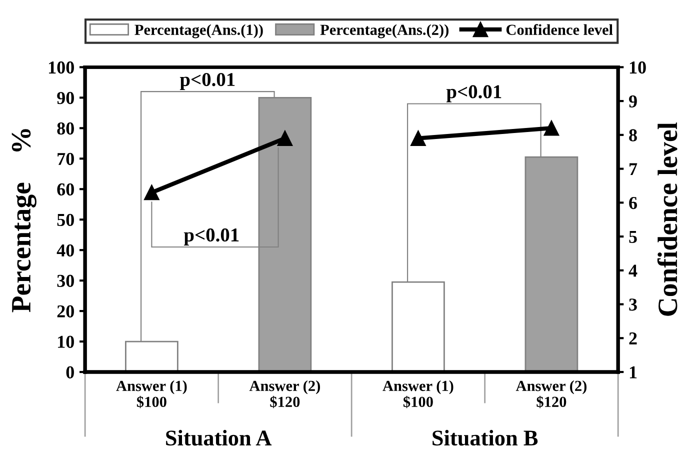 Image resolution: width=686 pixels, height=457 pixels. Describe the element at coordinates (65, 189) in the screenshot. I see `y-tick-label: 60` at that location.